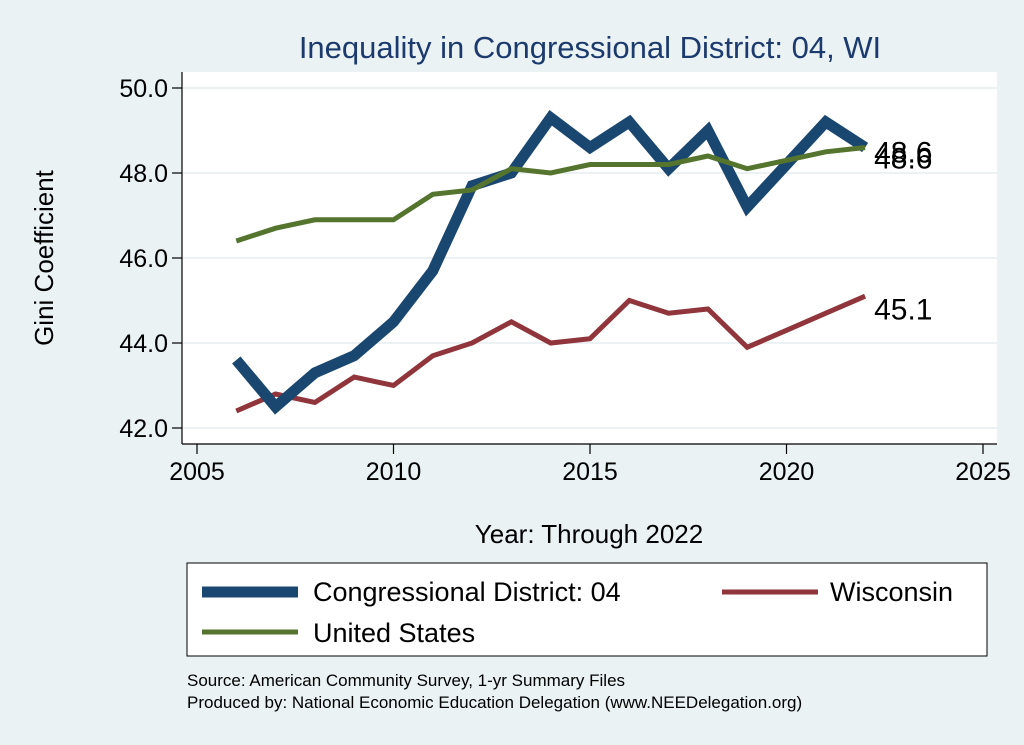 This screenshot has width=1024, height=745. Describe the element at coordinates (903, 159) in the screenshot. I see `end-label-0: 48.6` at that location.